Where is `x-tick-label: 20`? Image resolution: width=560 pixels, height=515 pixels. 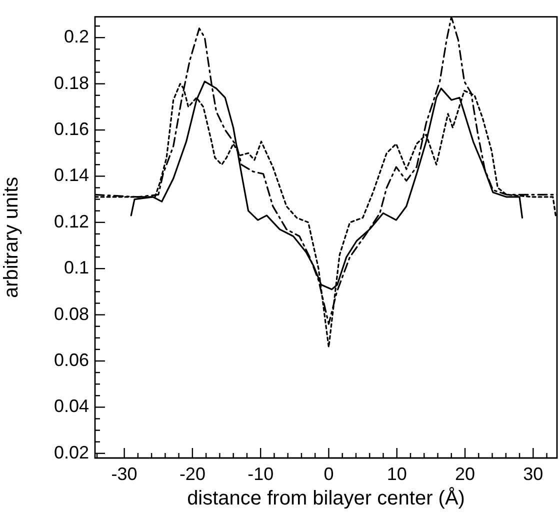 x-tick-label: 20 is located at coordinates (465, 474).